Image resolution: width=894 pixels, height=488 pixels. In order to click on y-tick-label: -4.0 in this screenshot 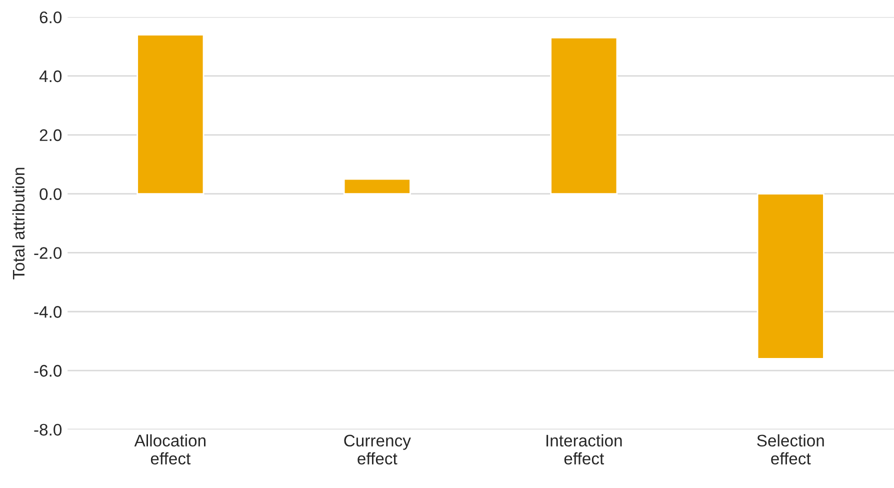, I will do `click(48, 312)`.